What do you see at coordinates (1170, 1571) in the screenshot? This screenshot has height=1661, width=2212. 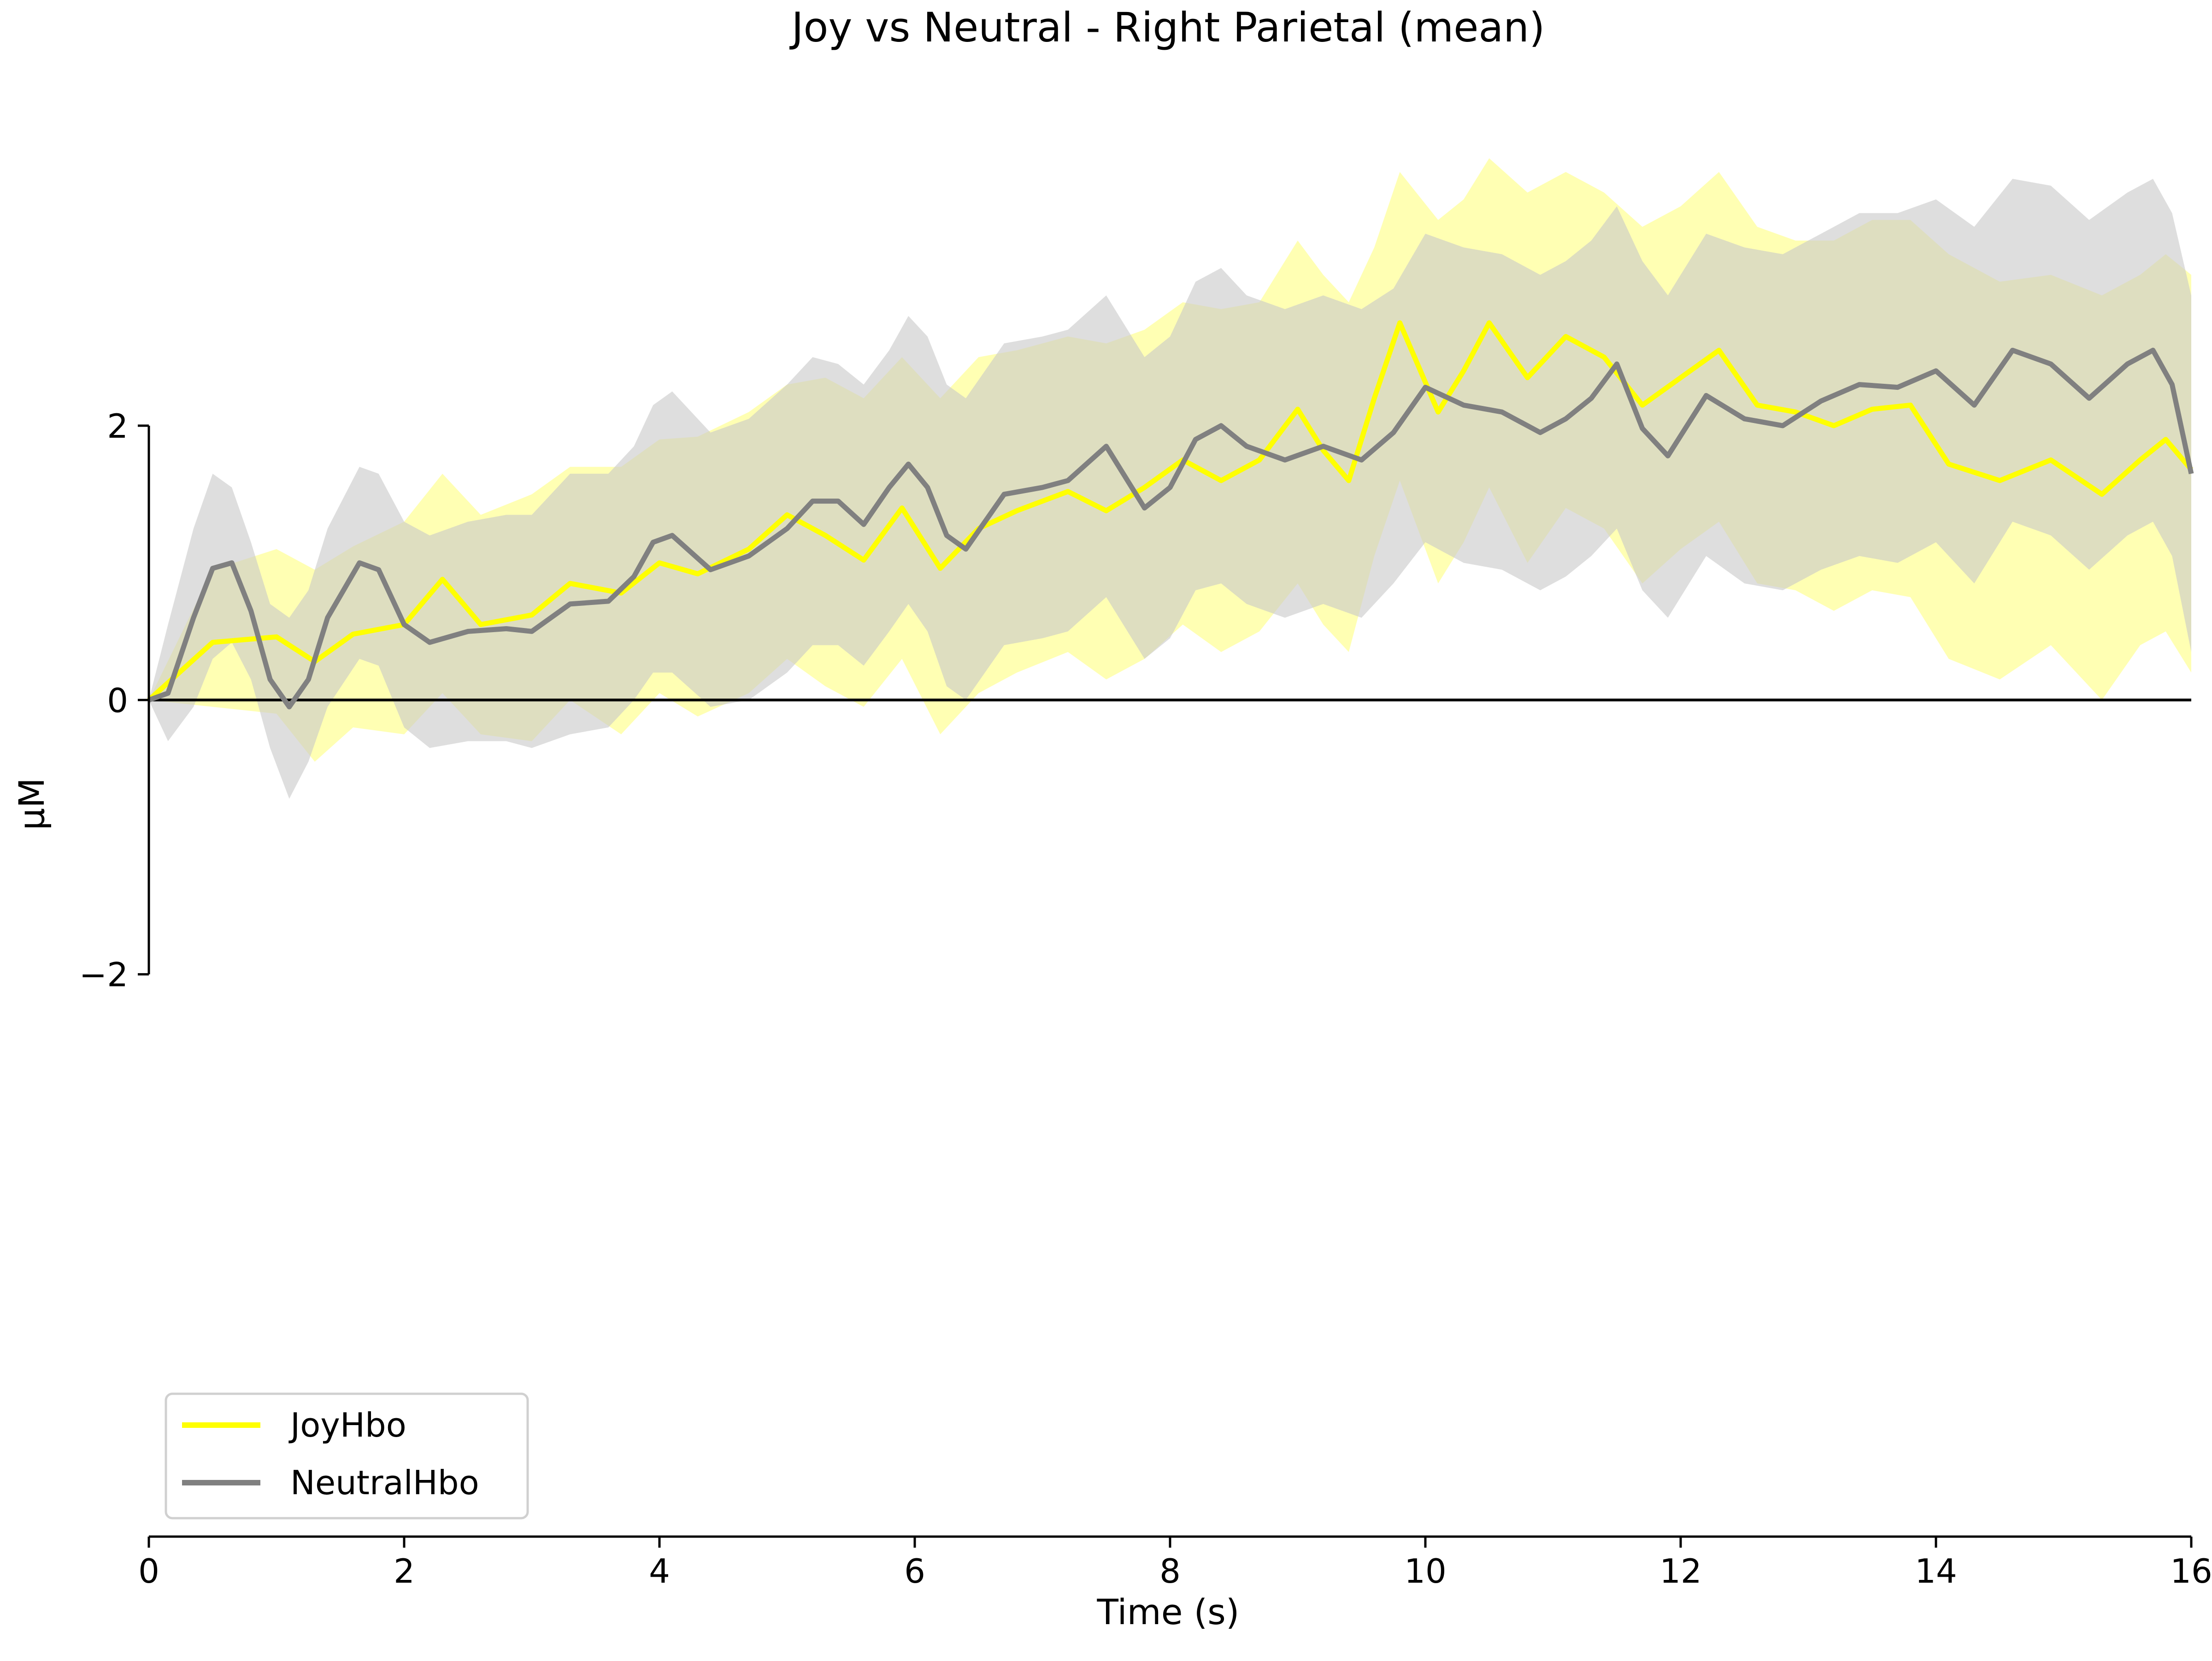 I see `x-tick-label: 8` at bounding box center [1170, 1571].